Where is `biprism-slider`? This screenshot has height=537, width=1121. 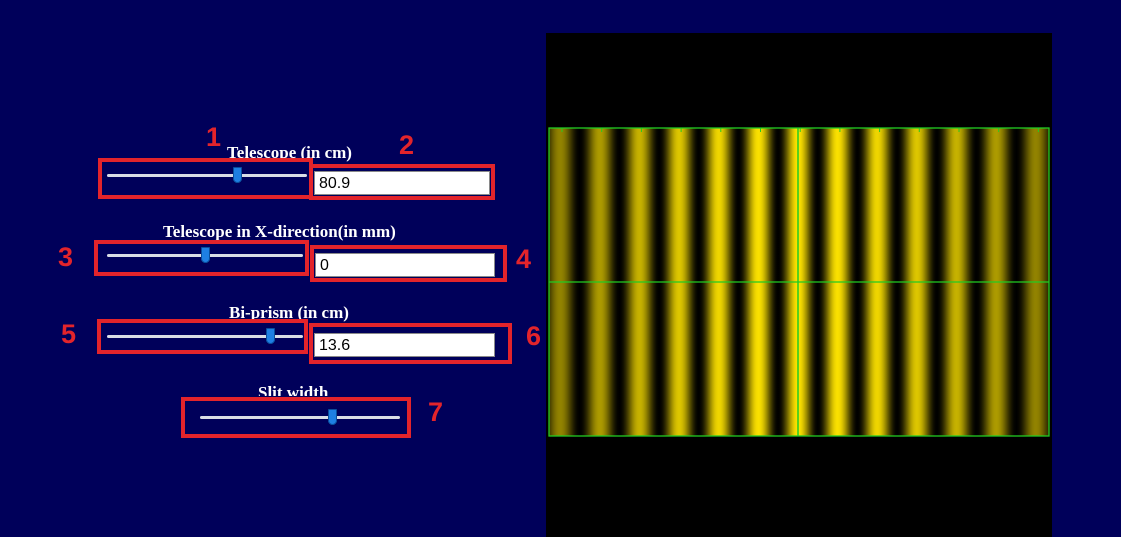
biprism-slider is located at coordinates (205, 337).